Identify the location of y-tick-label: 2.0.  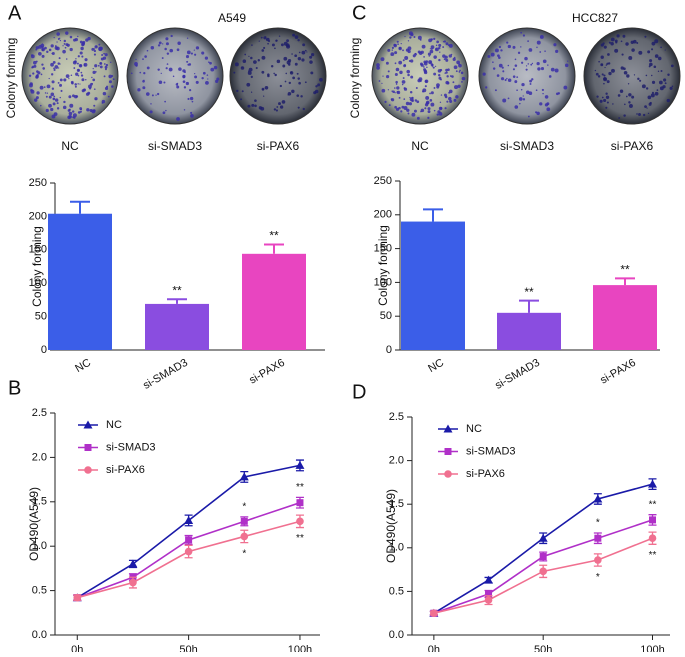
(39, 457).